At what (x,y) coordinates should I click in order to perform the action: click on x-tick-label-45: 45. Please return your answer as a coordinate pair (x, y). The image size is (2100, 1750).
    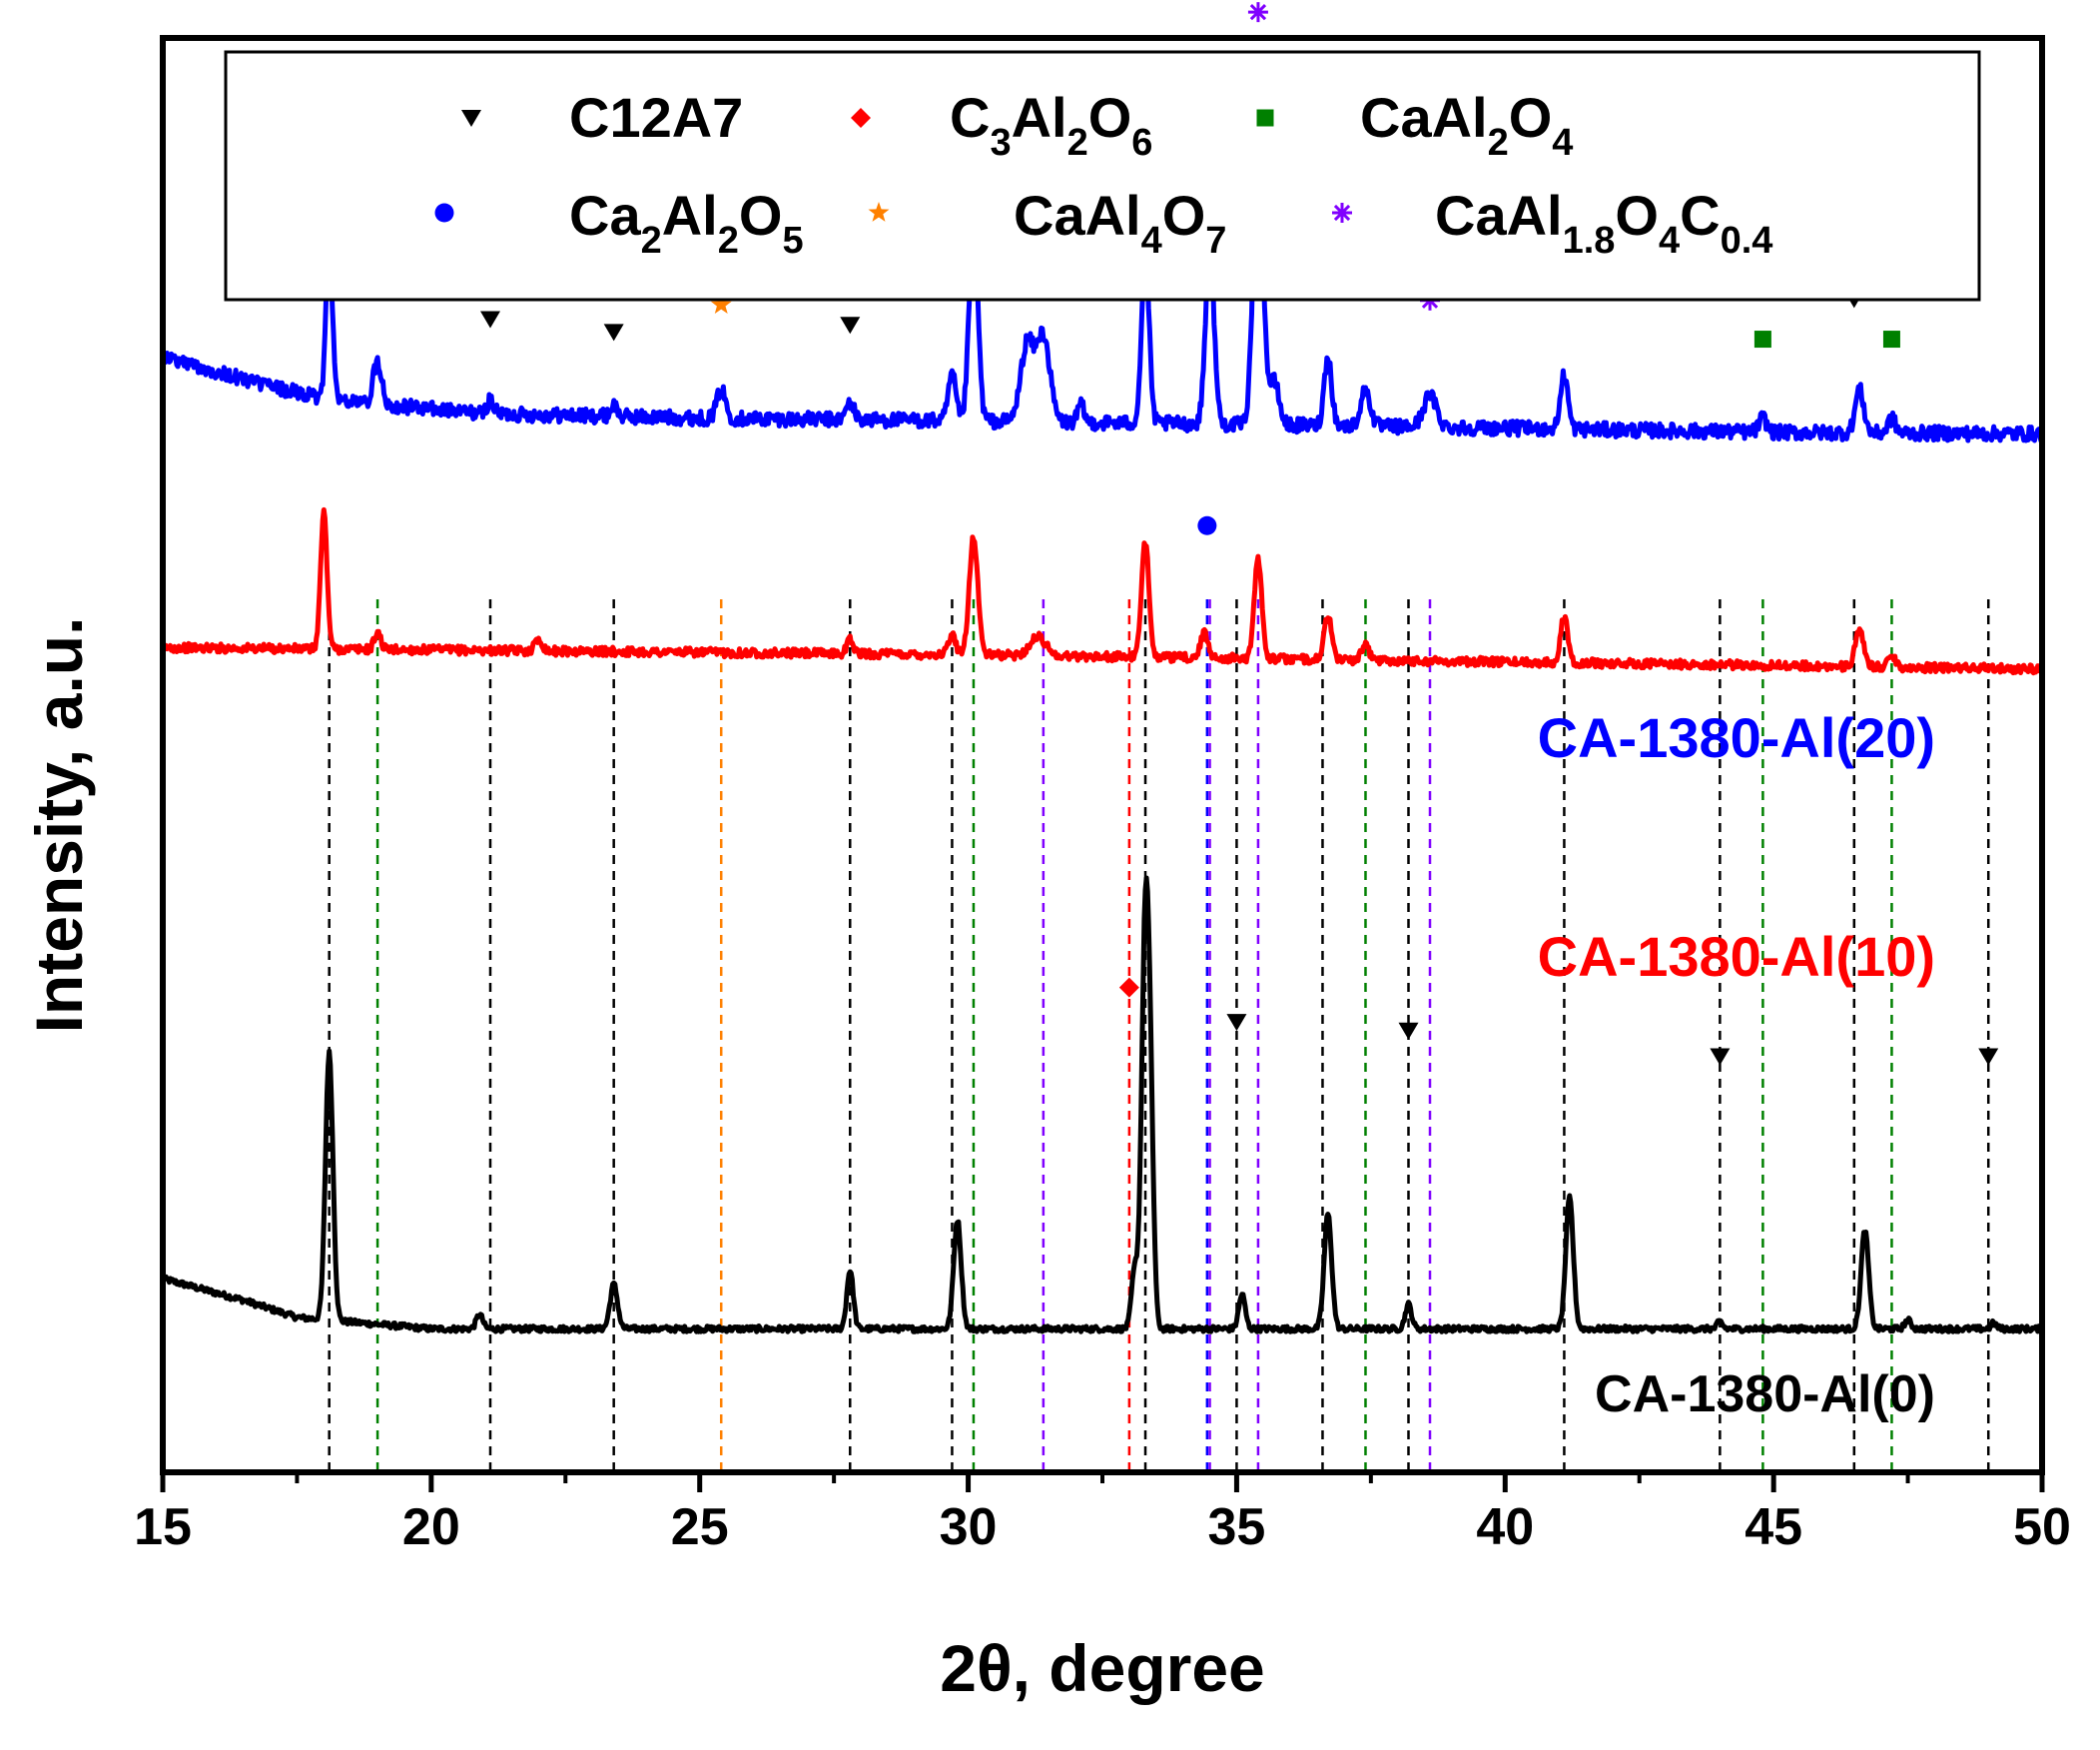
    Looking at the image, I should click on (1773, 1527).